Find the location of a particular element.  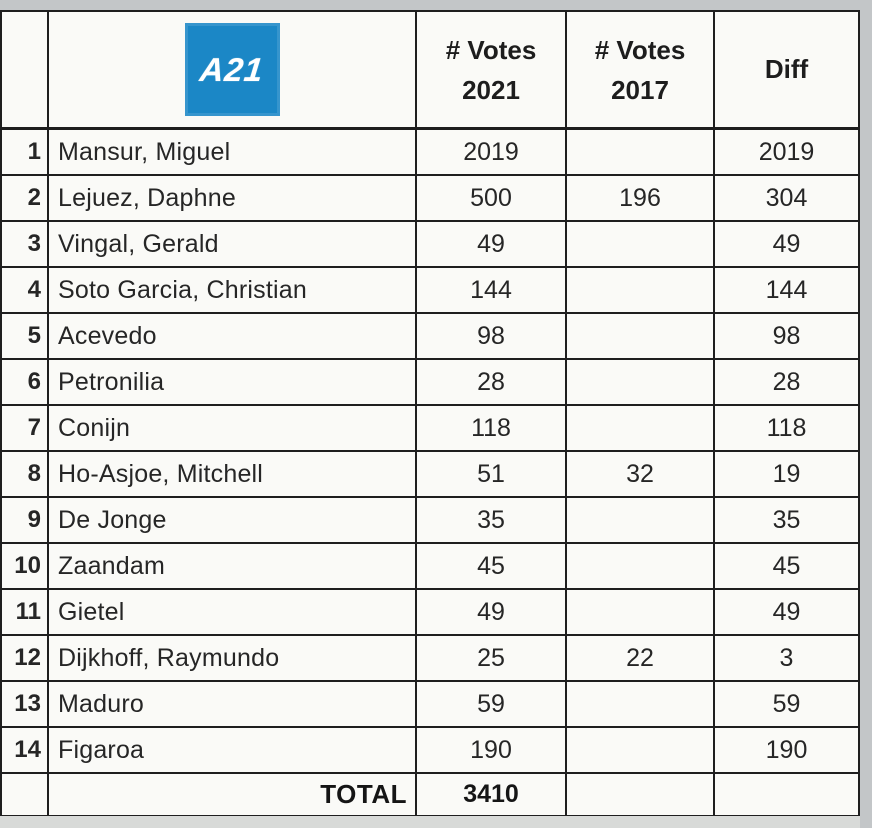

votes-2021-cell: 98 is located at coordinates (492, 337).